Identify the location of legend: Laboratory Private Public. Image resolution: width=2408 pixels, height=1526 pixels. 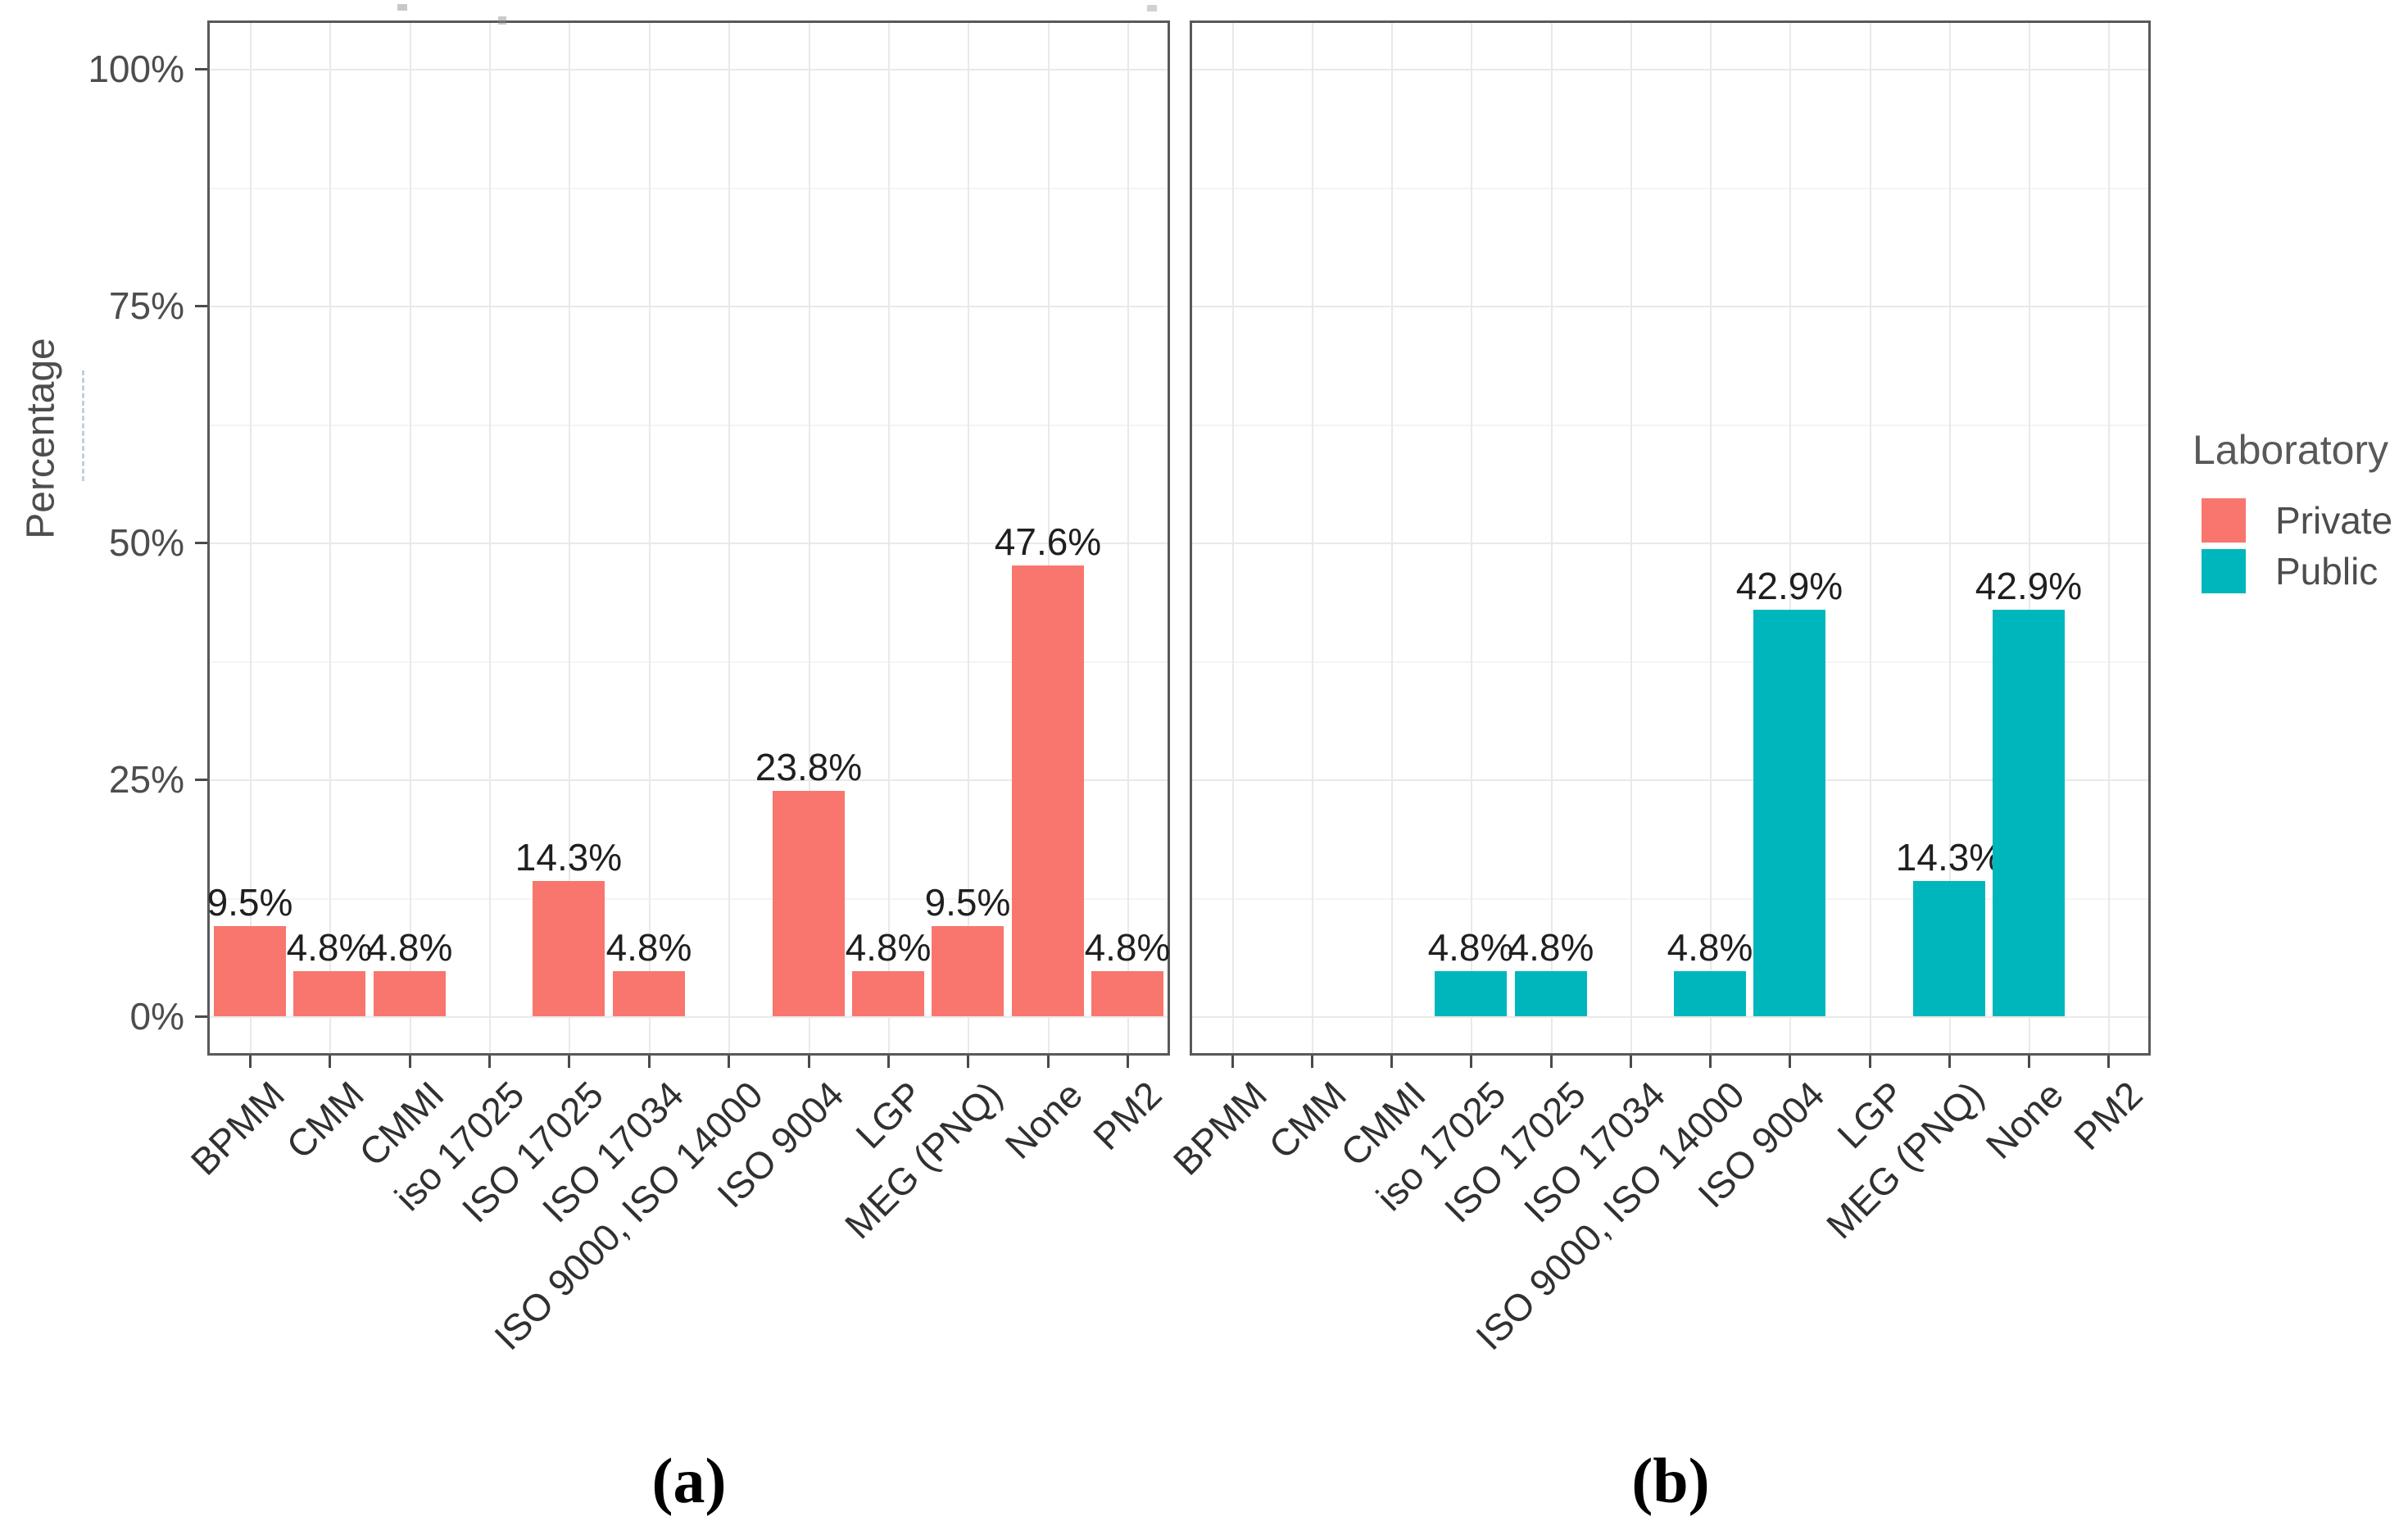
(2296, 513).